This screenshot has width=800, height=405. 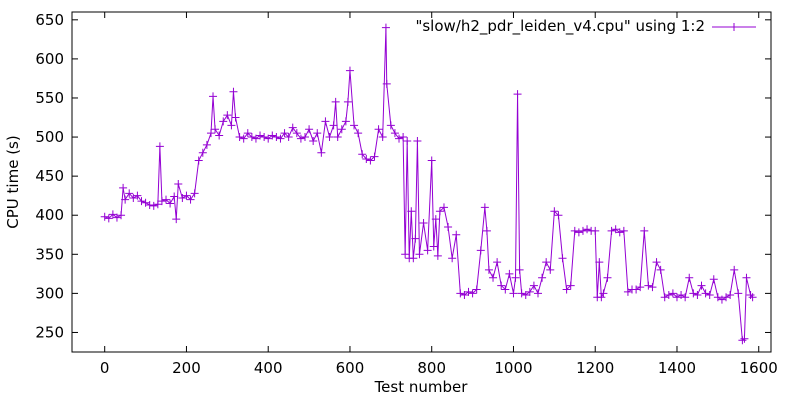 What do you see at coordinates (595, 368) in the screenshot?
I see `x-tick-label: 1200` at bounding box center [595, 368].